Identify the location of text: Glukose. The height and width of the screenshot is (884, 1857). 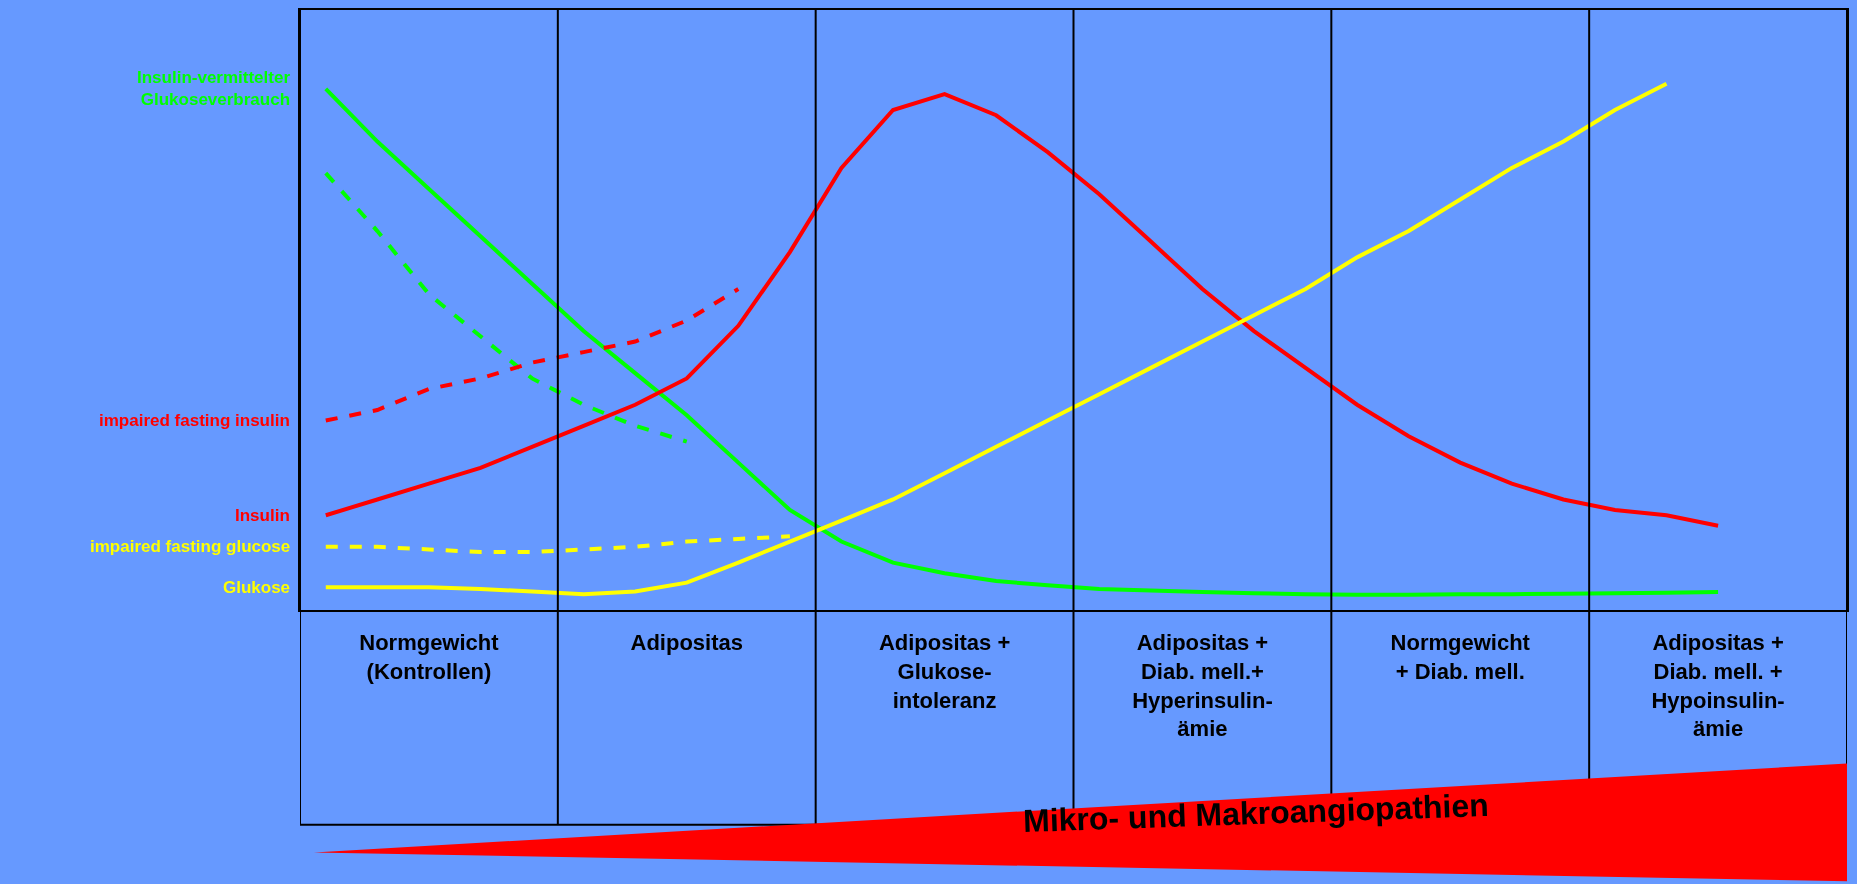
(257, 587).